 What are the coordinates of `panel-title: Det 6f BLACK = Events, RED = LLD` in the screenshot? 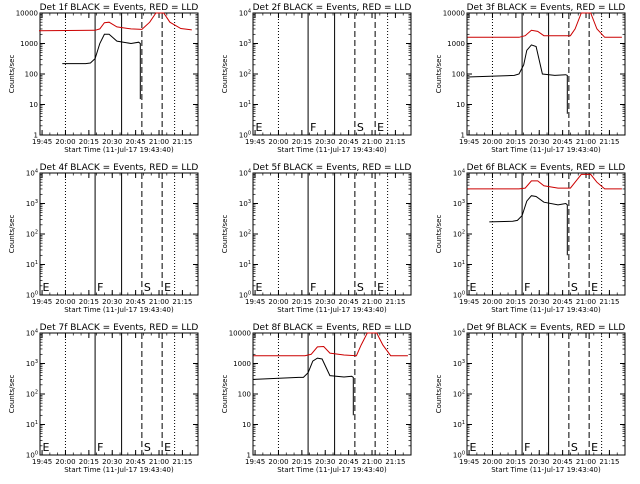 It's located at (546, 168).